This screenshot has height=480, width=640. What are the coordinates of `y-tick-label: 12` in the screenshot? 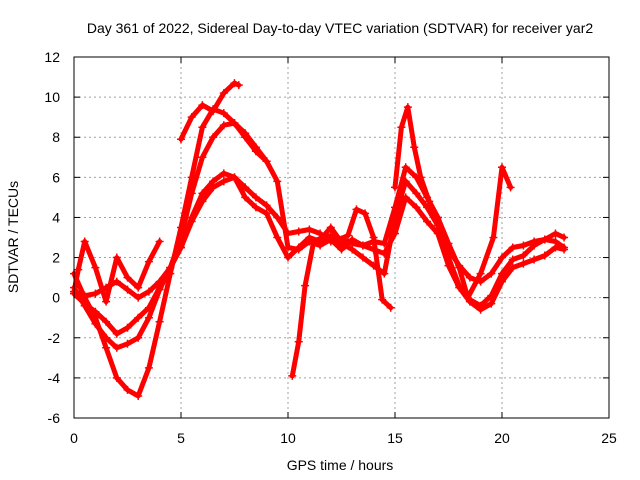 It's located at (52, 57).